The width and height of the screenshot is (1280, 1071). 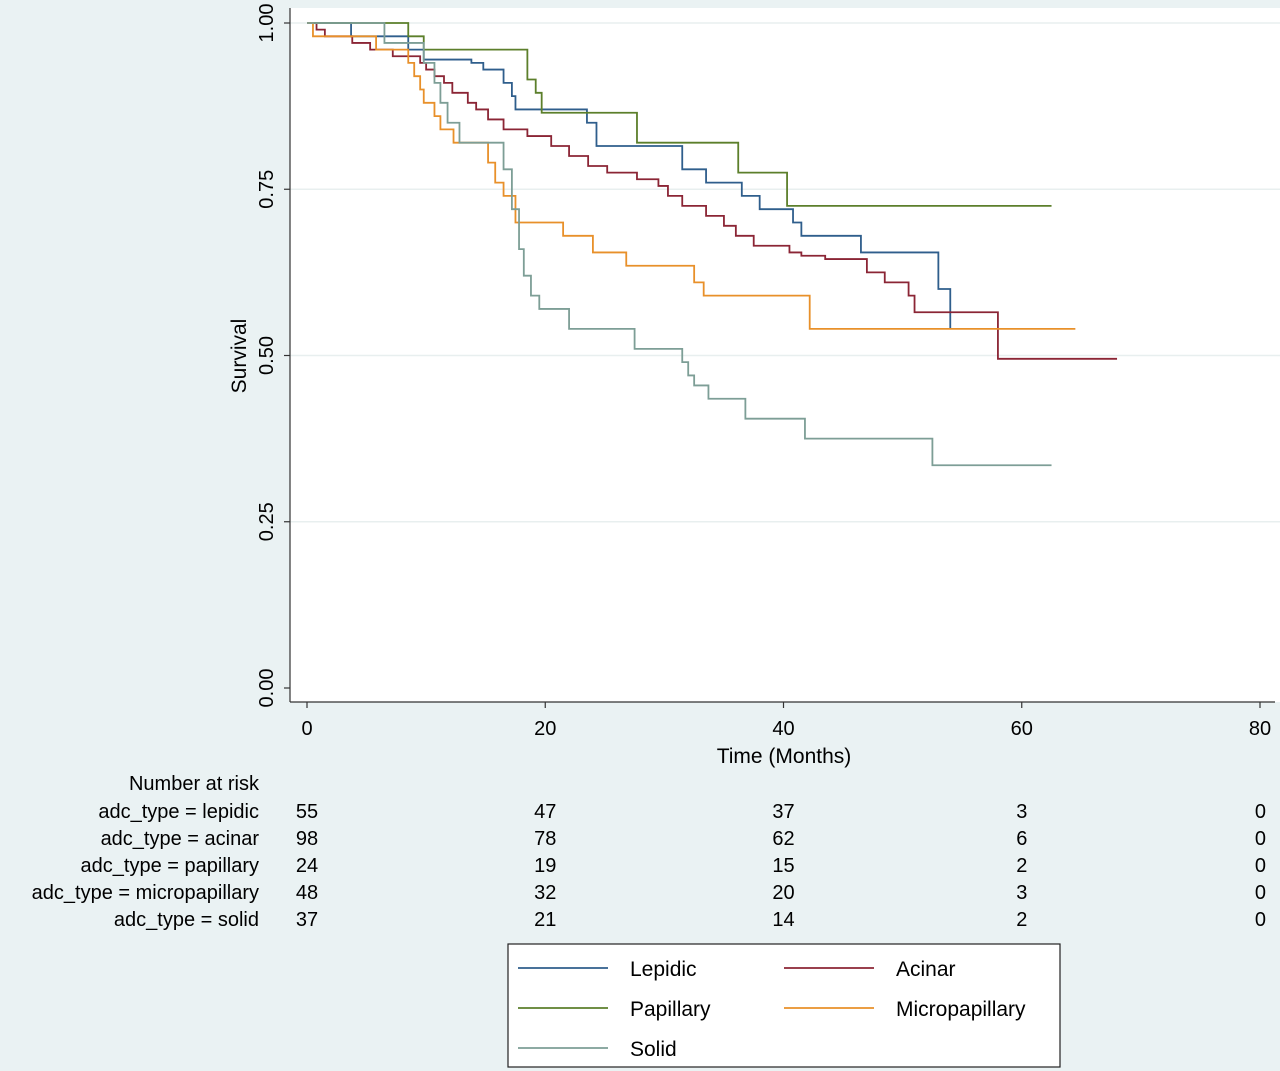 What do you see at coordinates (267, 189) in the screenshot?
I see `y-tick-label: 0.75` at bounding box center [267, 189].